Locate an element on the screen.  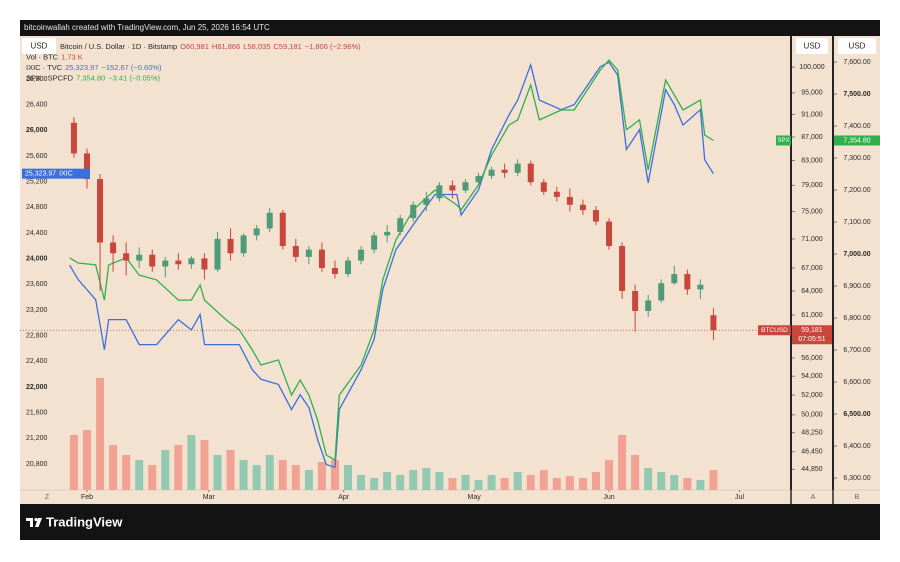
last-value: 7,354.80 is located at coordinates (856, 140).